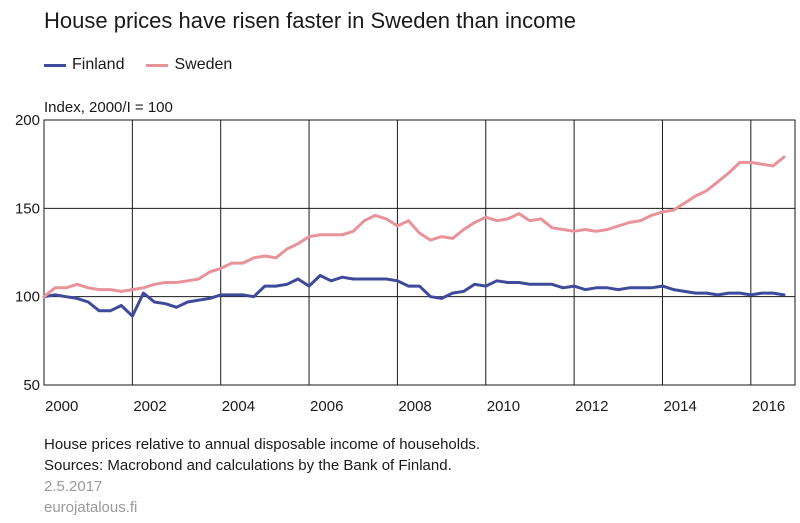 This screenshot has width=800, height=523. Describe the element at coordinates (149, 406) in the screenshot. I see `x-tick-label: 2002` at that location.